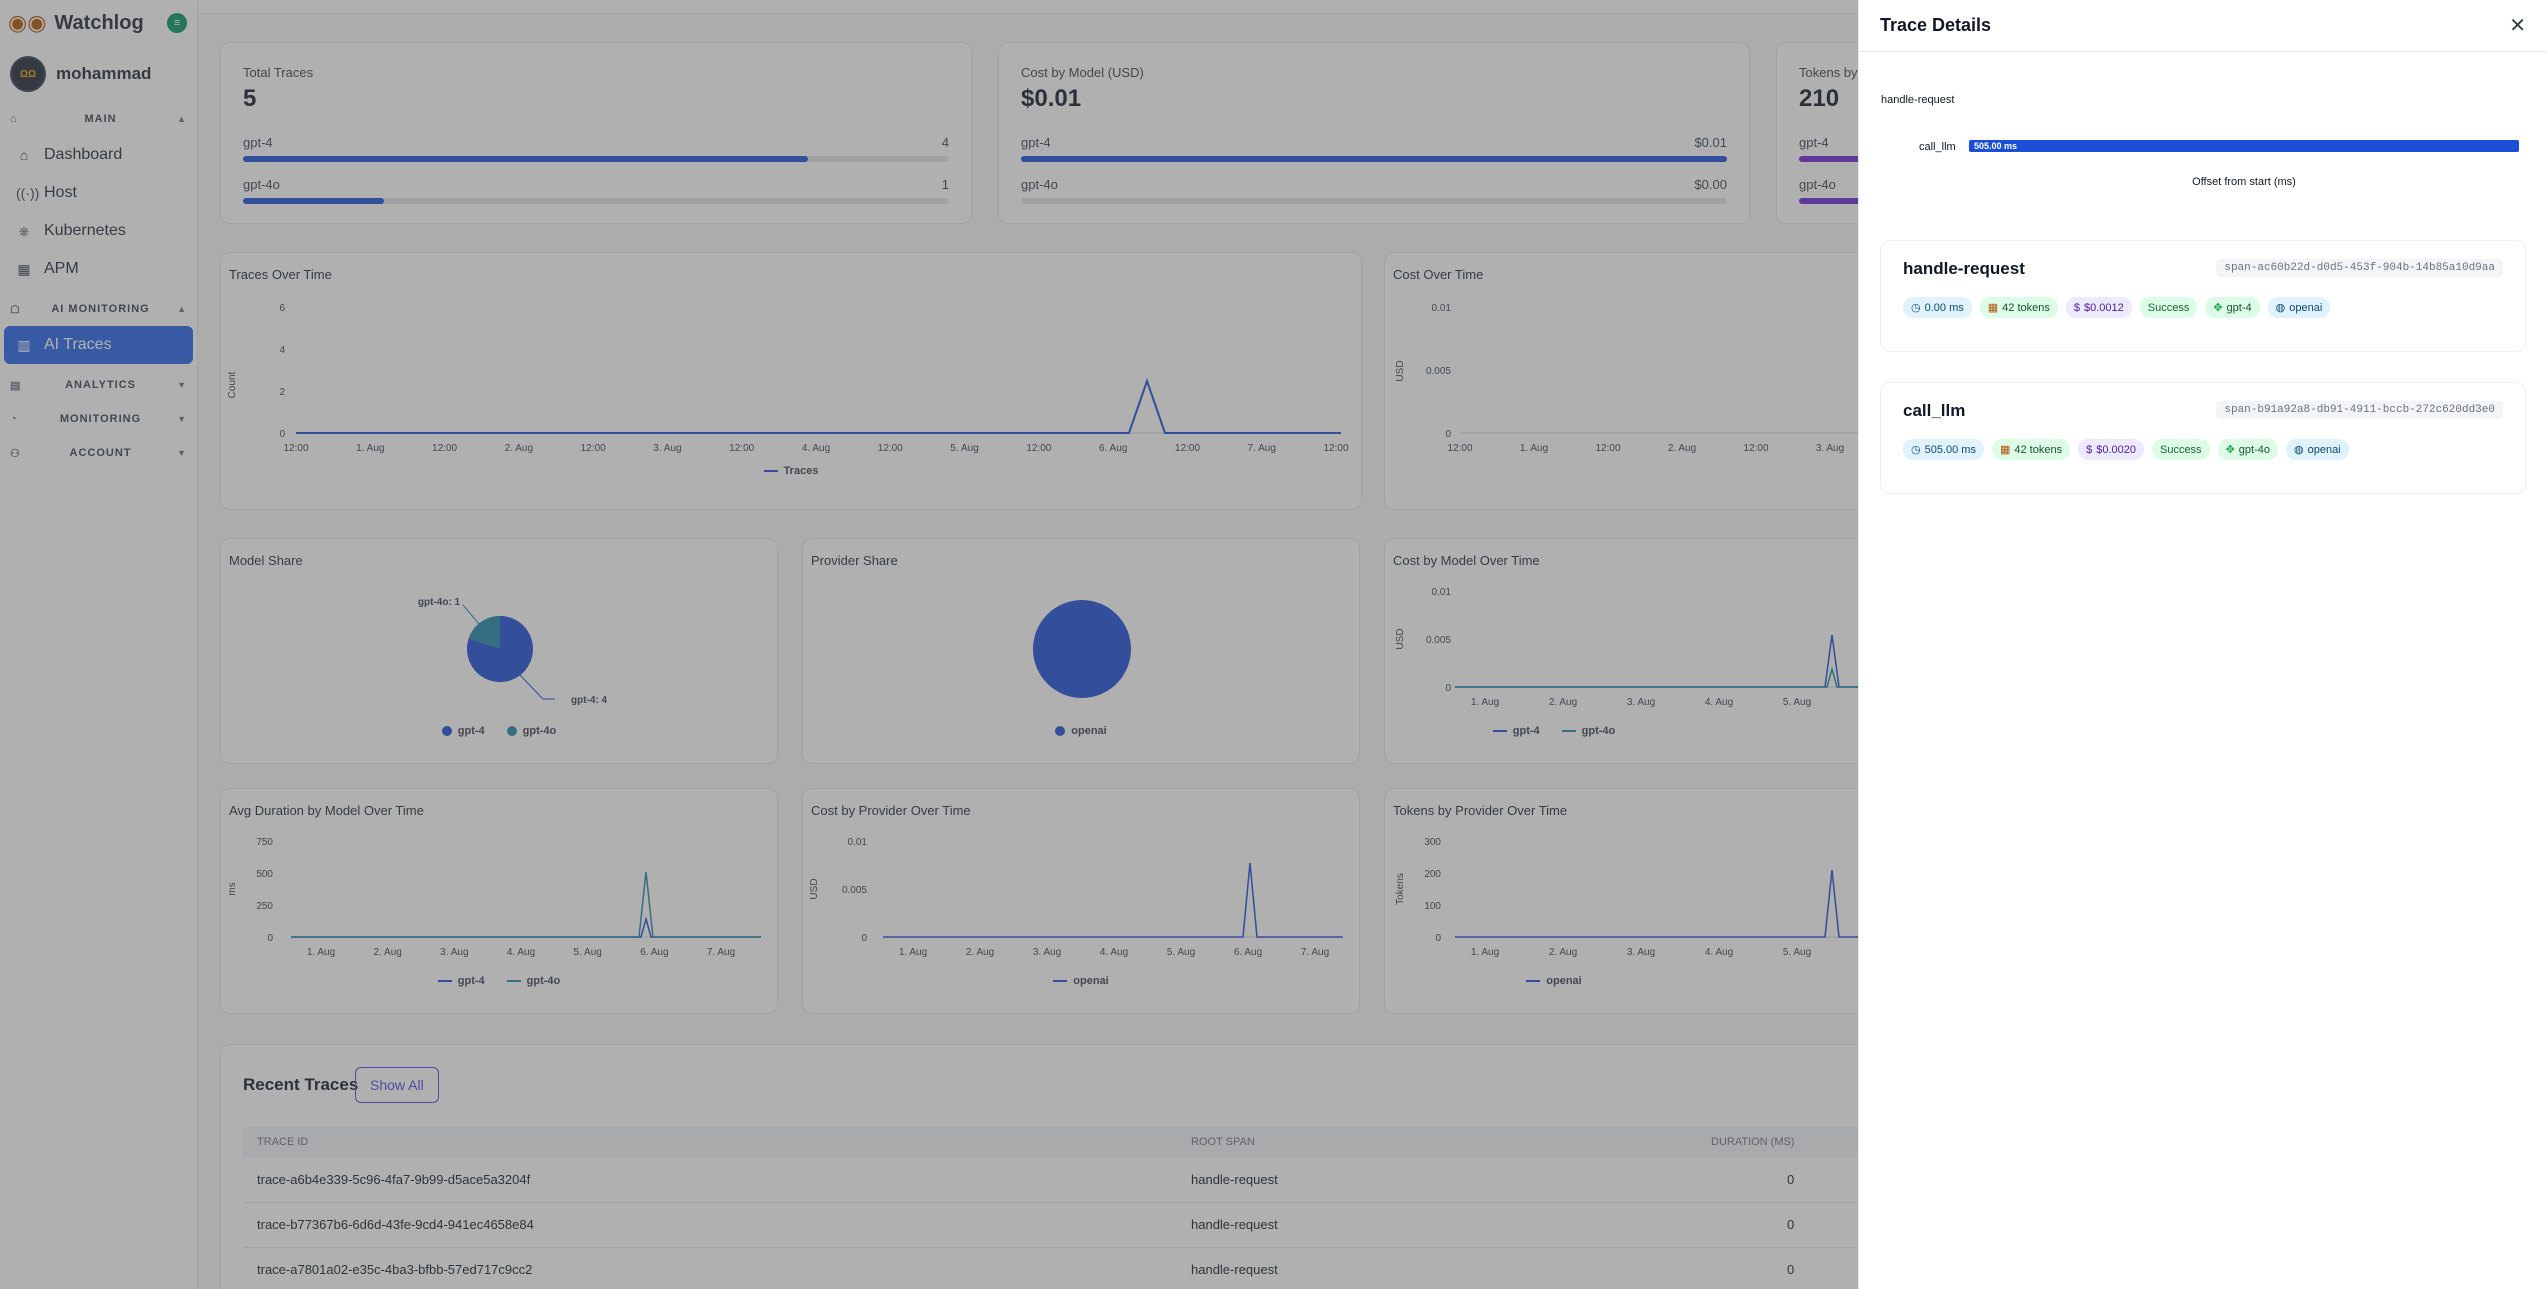 Image resolution: width=2547 pixels, height=1289 pixels. Describe the element at coordinates (513, 651) in the screenshot. I see `chart-svg: gpt-4o: 1 gpt-4: 4` at that location.